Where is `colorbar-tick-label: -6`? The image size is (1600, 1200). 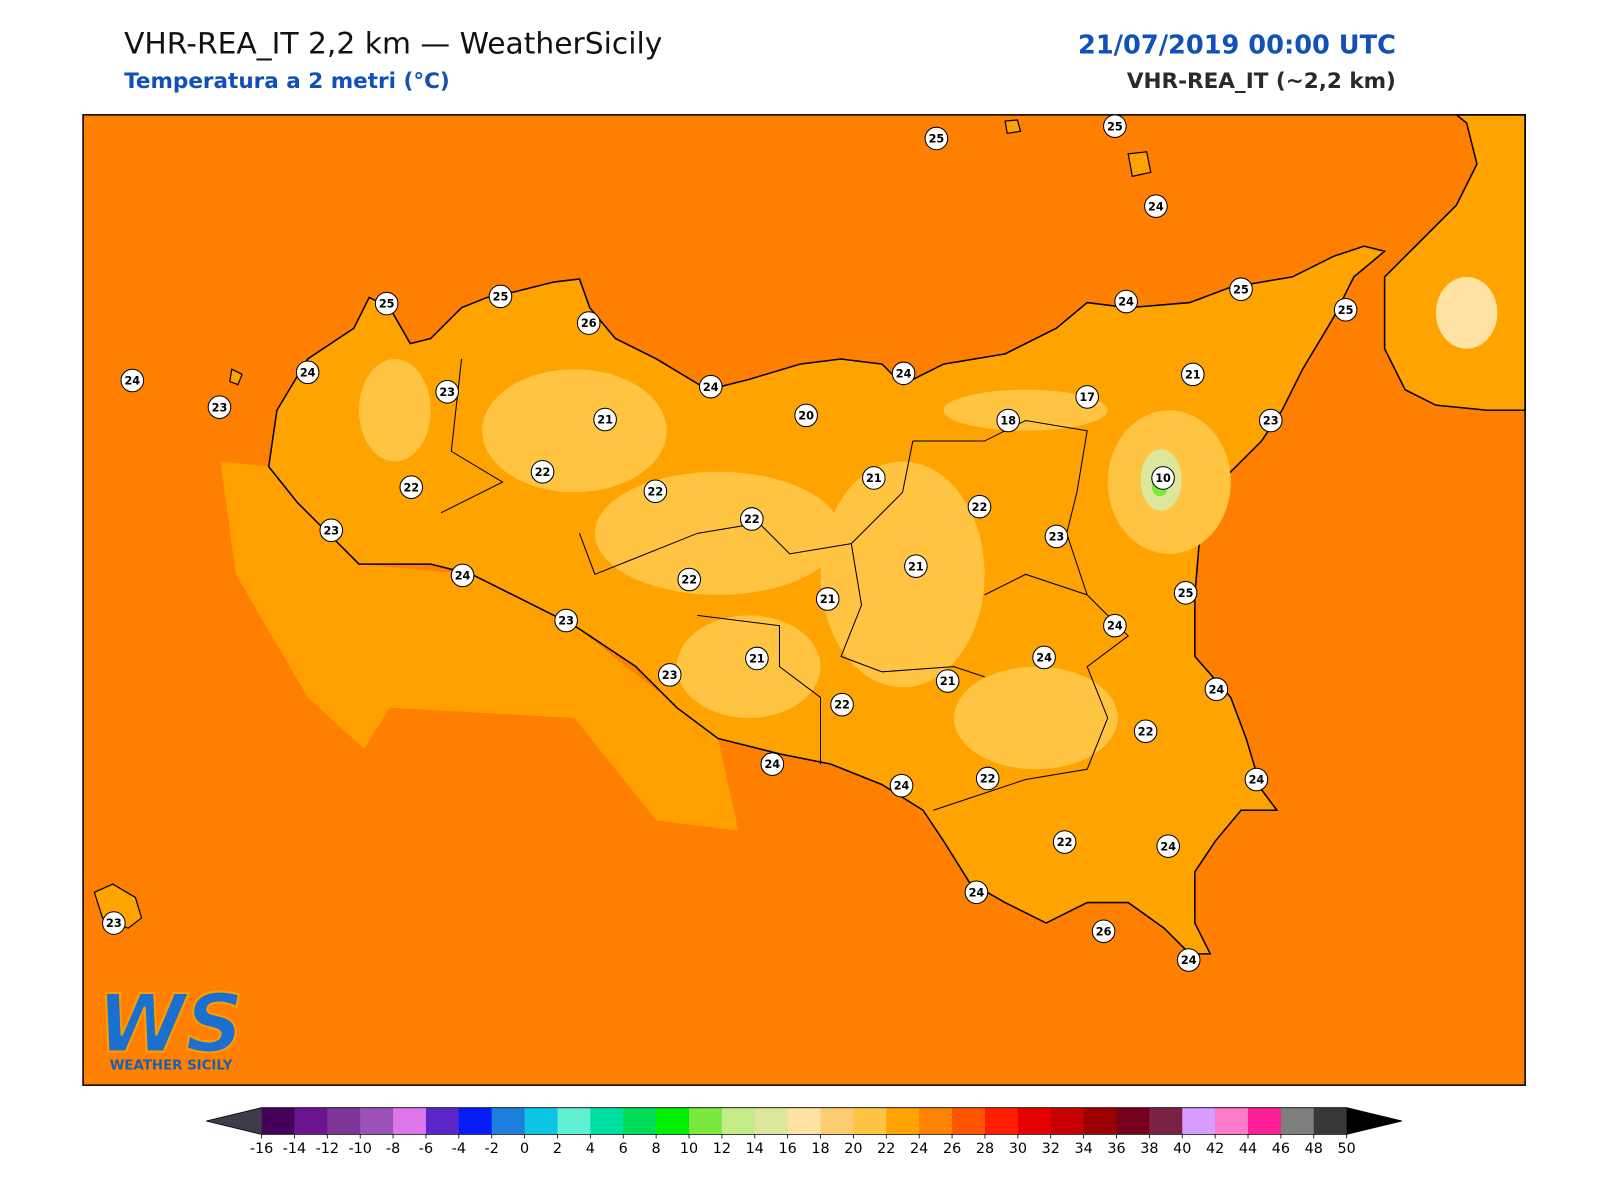
colorbar-tick-label: -6 is located at coordinates (426, 1149).